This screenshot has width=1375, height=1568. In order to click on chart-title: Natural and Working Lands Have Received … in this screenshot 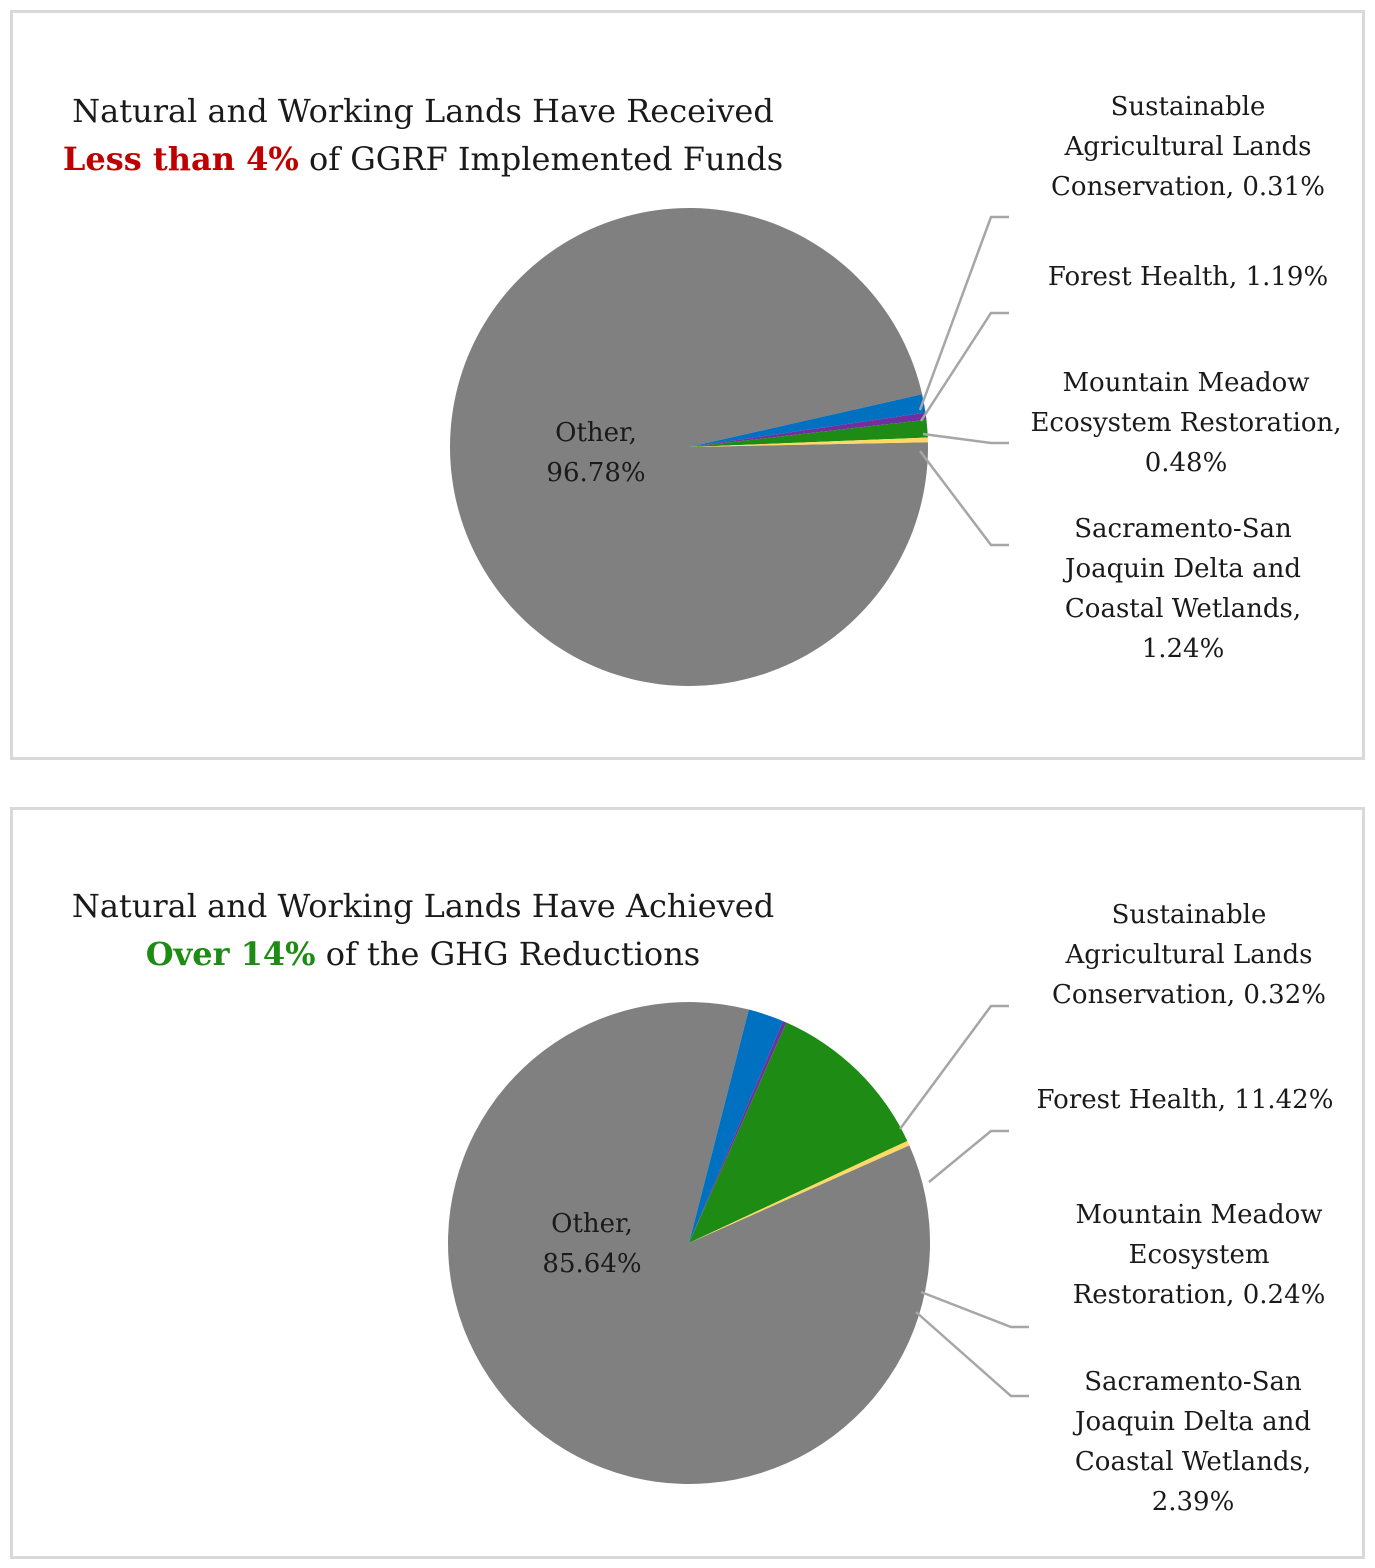, I will do `click(423, 135)`.